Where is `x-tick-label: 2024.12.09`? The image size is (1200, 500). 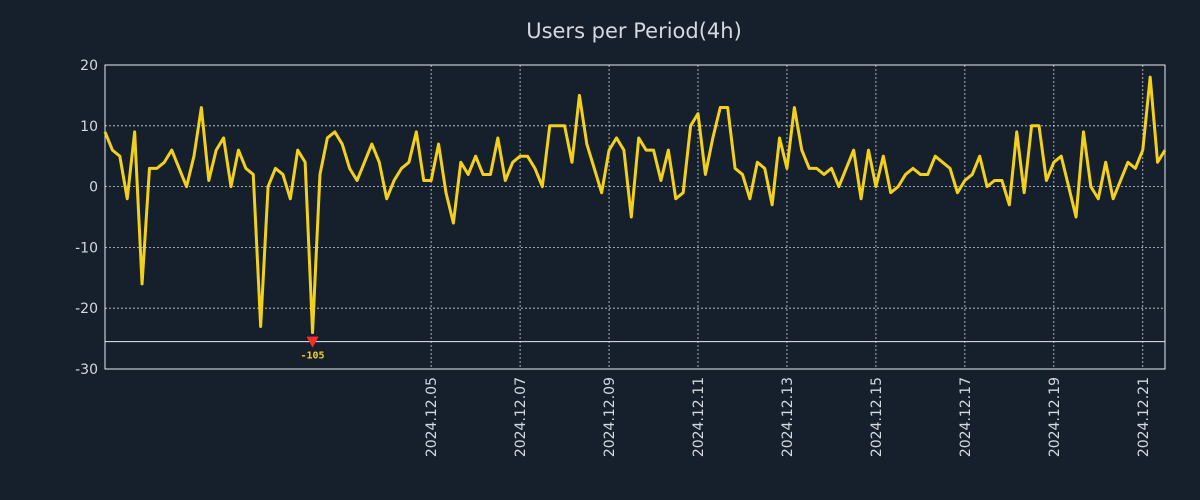 x-tick-label: 2024.12.09 is located at coordinates (610, 417).